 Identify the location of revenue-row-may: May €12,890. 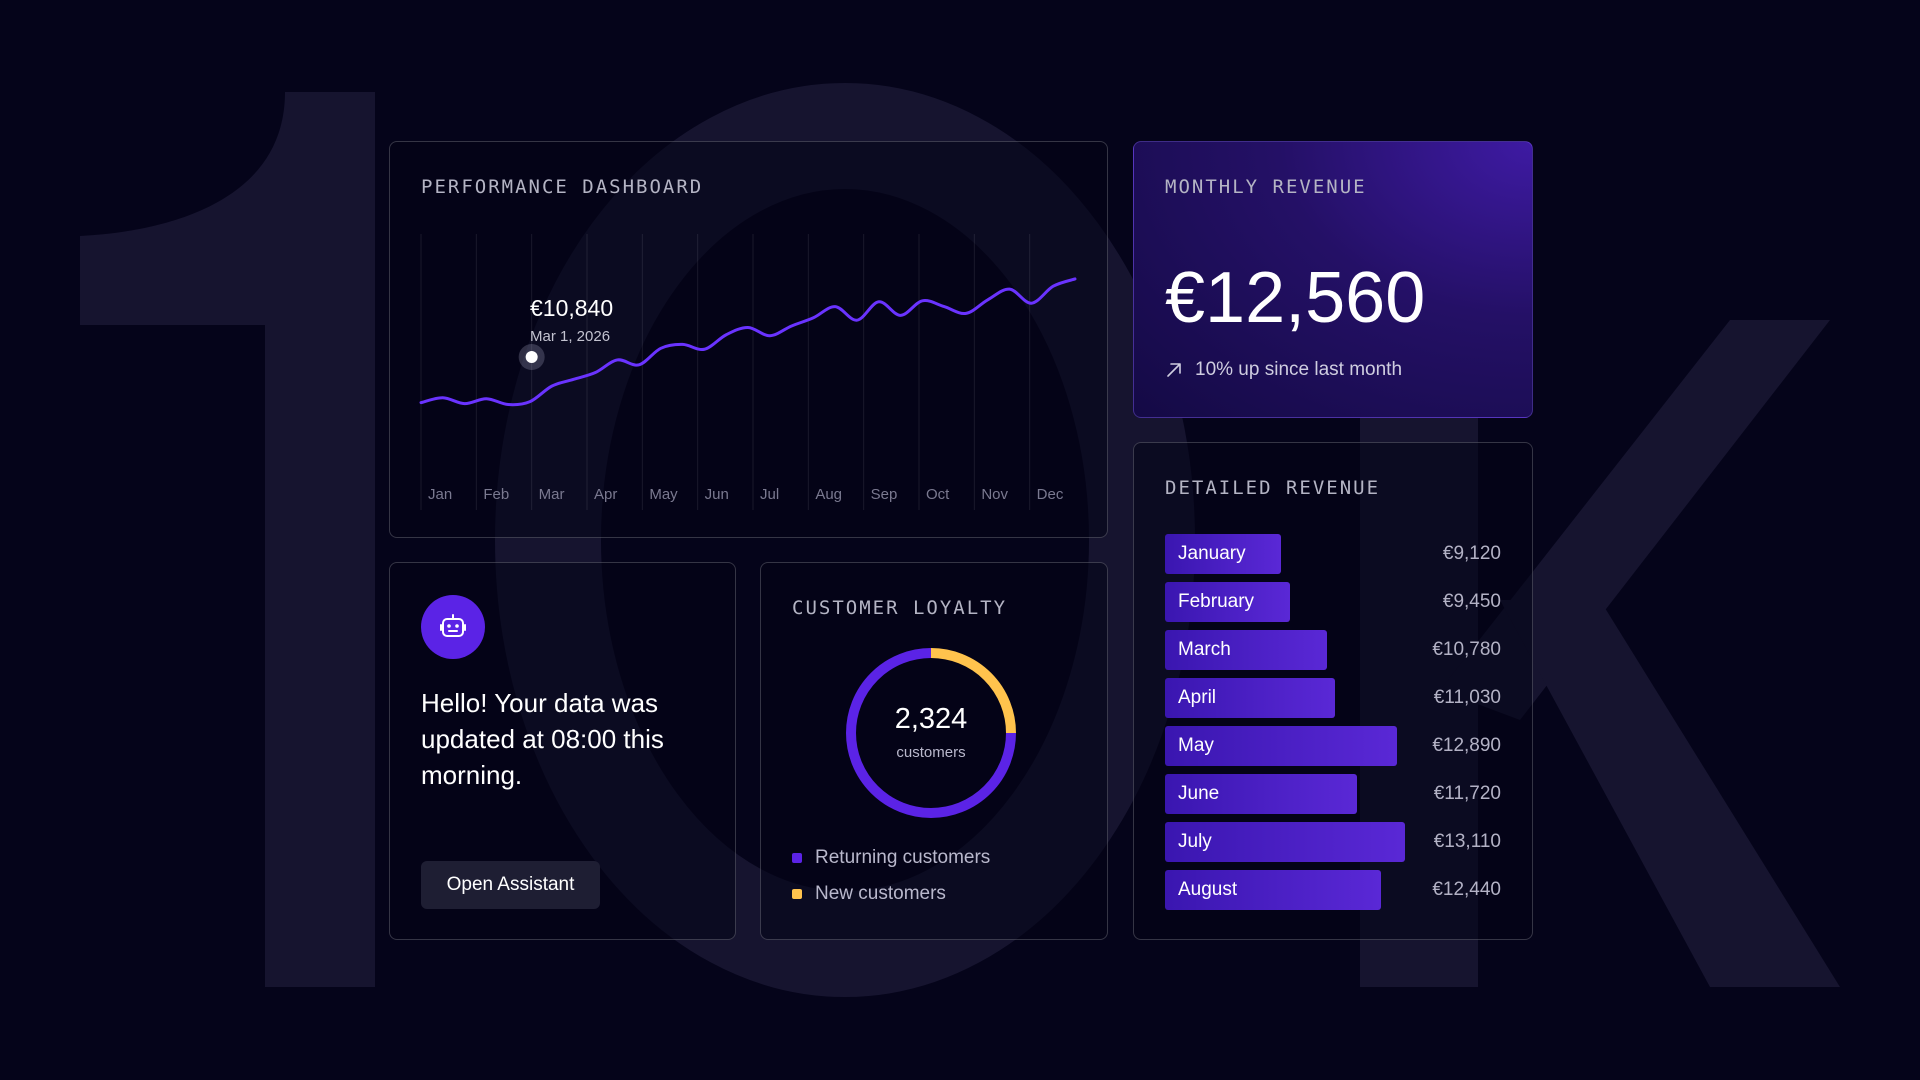
(1333, 746).